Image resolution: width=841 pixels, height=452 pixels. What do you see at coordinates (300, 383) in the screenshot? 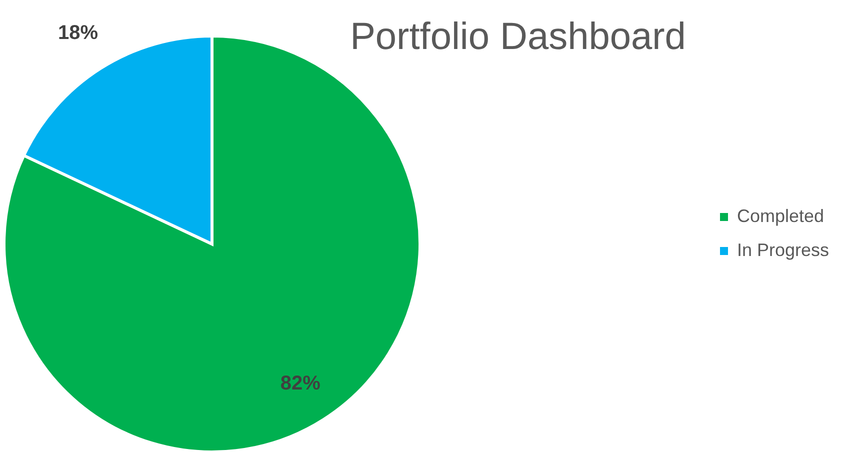
I see `data-label: 82%` at bounding box center [300, 383].